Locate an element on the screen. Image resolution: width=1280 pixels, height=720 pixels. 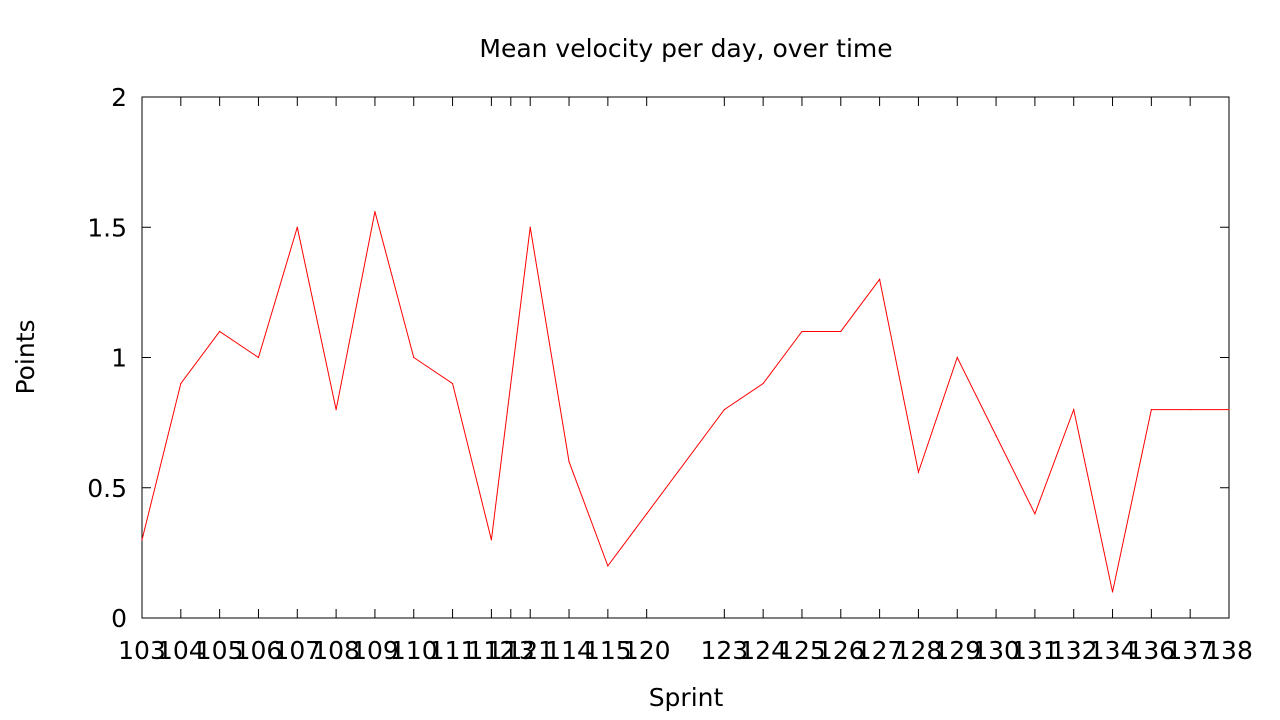
x-tick-label: 103 is located at coordinates (142, 650).